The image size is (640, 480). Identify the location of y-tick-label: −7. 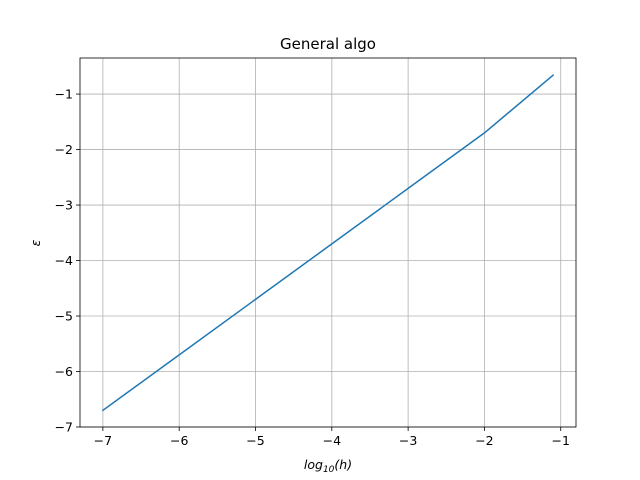
(64, 427).